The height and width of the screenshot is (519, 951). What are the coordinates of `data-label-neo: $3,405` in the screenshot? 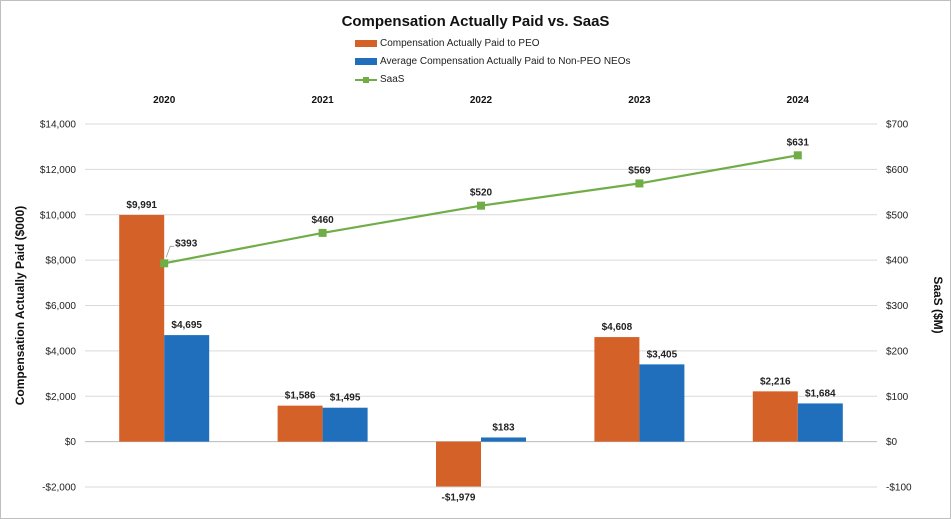 It's located at (662, 354).